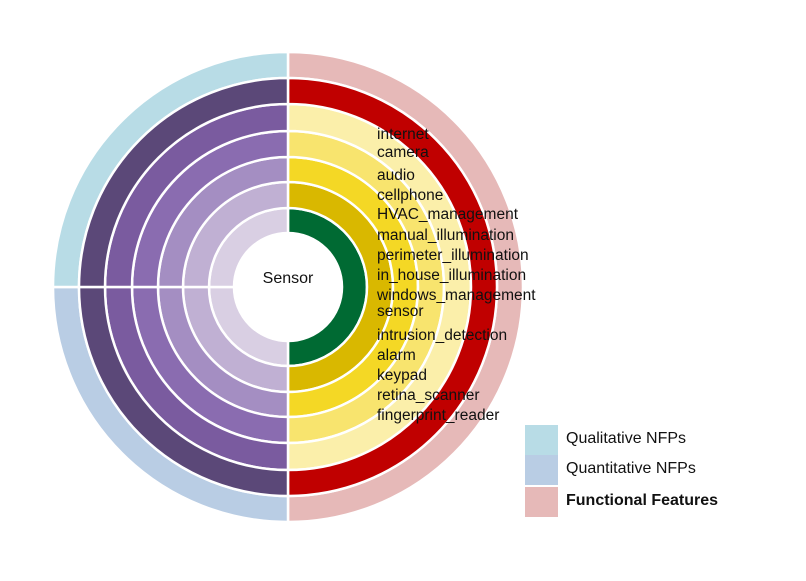 This screenshot has width=806, height=581. What do you see at coordinates (626, 438) in the screenshot?
I see `legend-label: Qualitative NFPs` at bounding box center [626, 438].